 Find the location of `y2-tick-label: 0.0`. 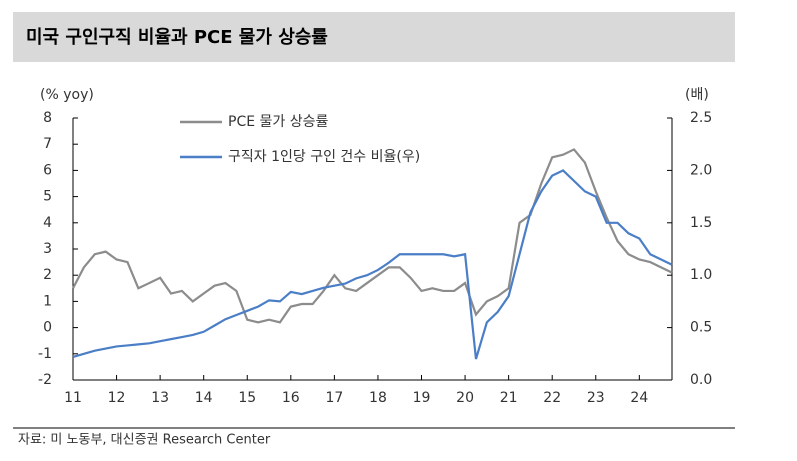

y2-tick-label: 0.0 is located at coordinates (701, 380).